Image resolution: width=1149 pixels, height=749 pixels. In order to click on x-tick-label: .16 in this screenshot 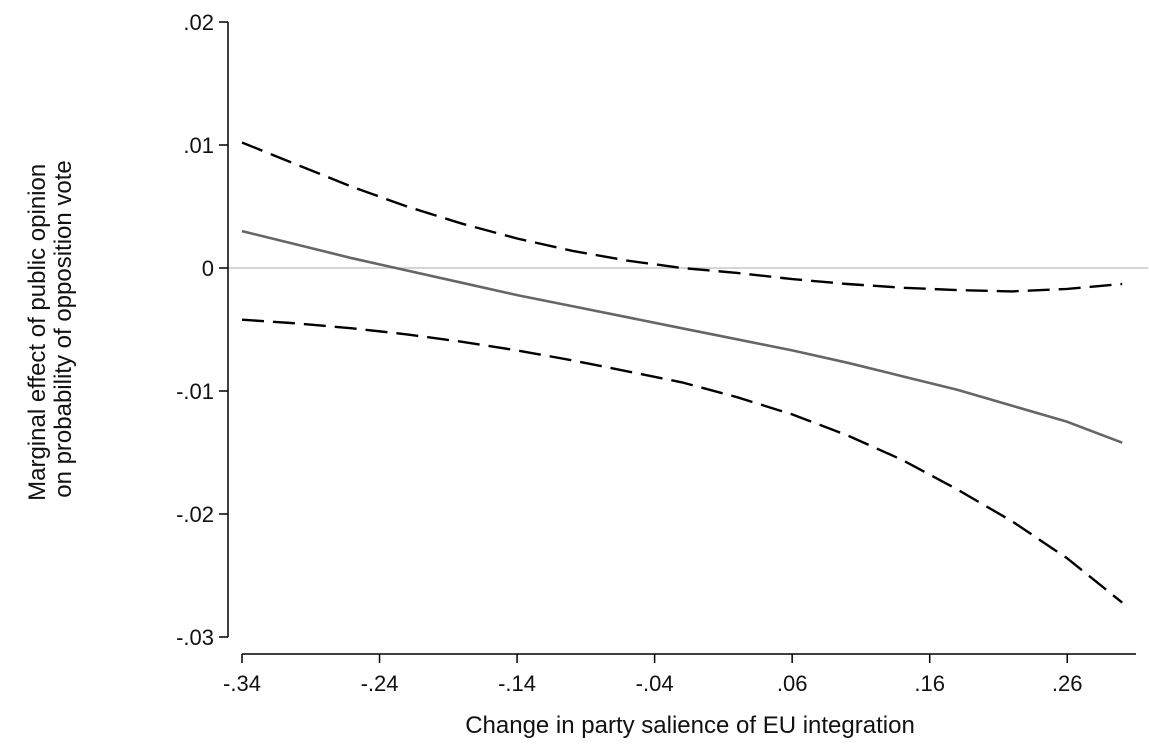, I will do `click(929, 683)`.